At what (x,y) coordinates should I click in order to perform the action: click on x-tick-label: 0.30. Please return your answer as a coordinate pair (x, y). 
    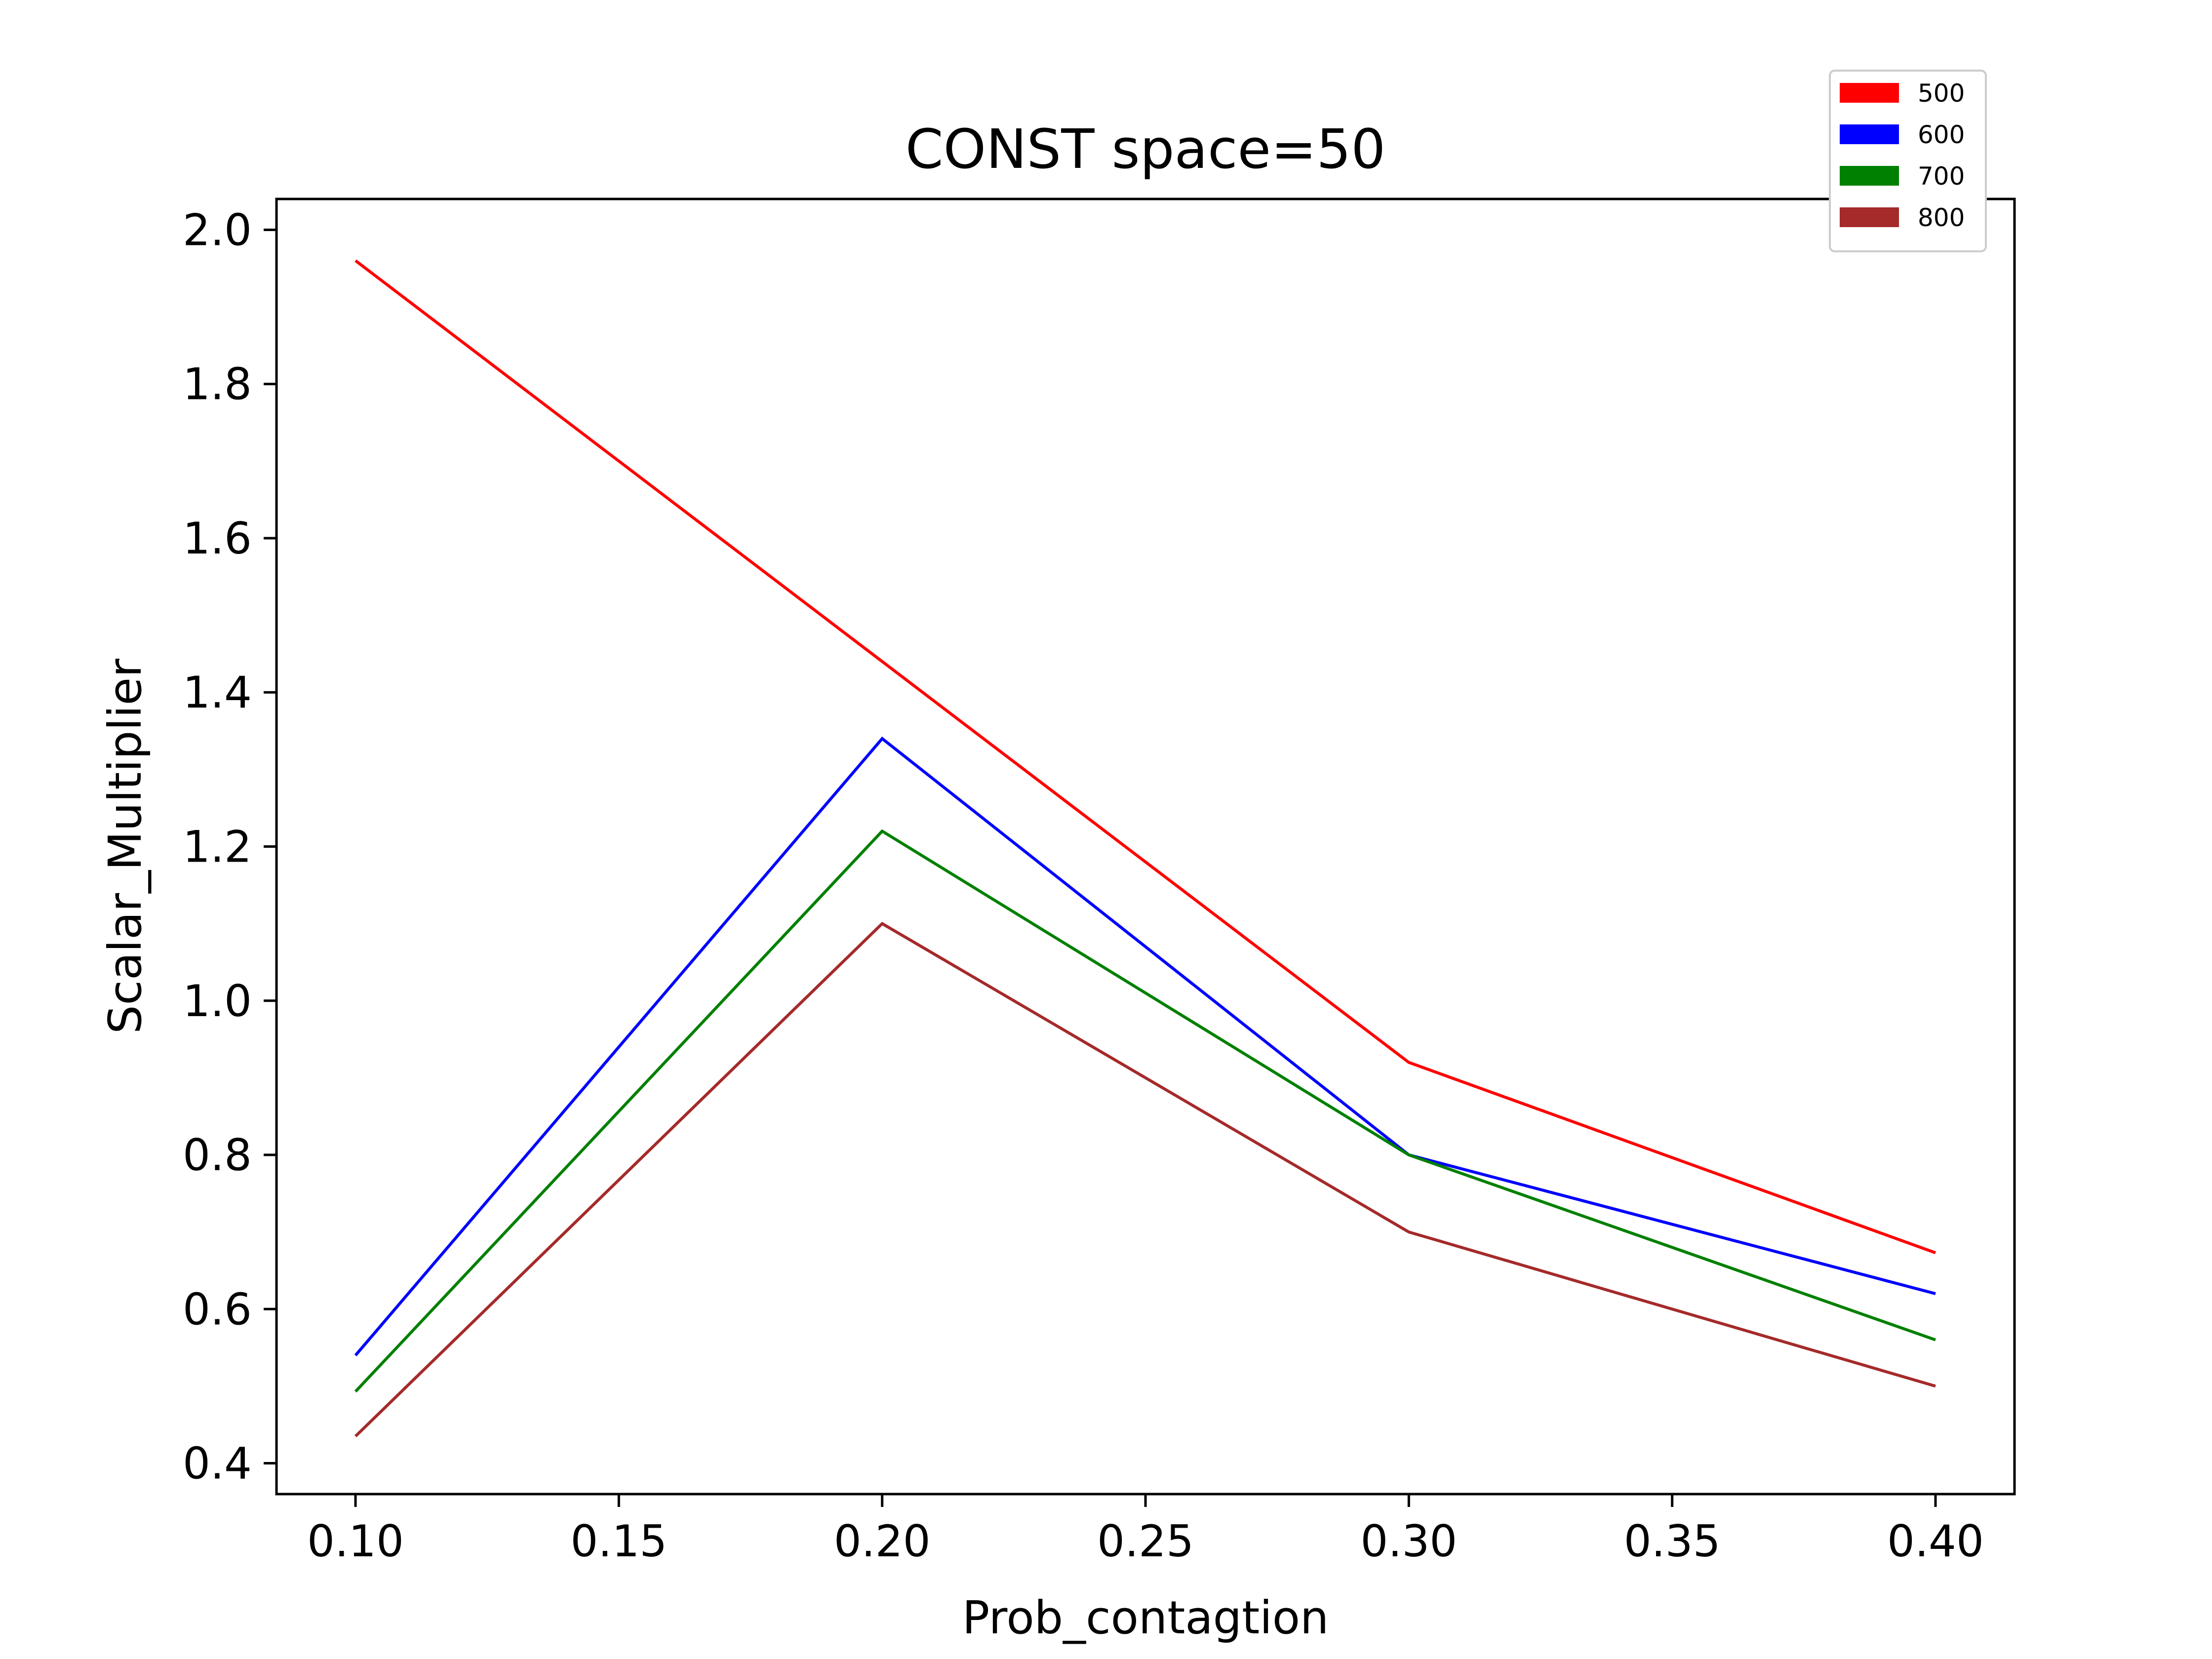
    Looking at the image, I should click on (1409, 1542).